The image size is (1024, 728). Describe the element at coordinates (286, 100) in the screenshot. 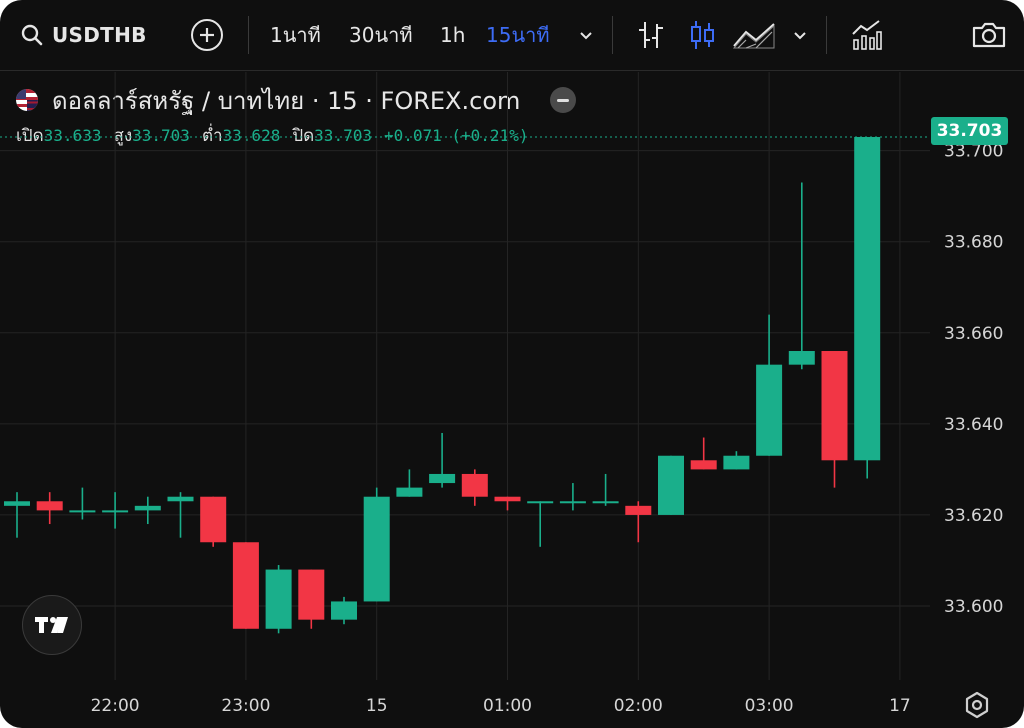

I see `series-name: ดอลลาร์สหรัฐ / บาทไทย · 15 · FOREX.com` at that location.